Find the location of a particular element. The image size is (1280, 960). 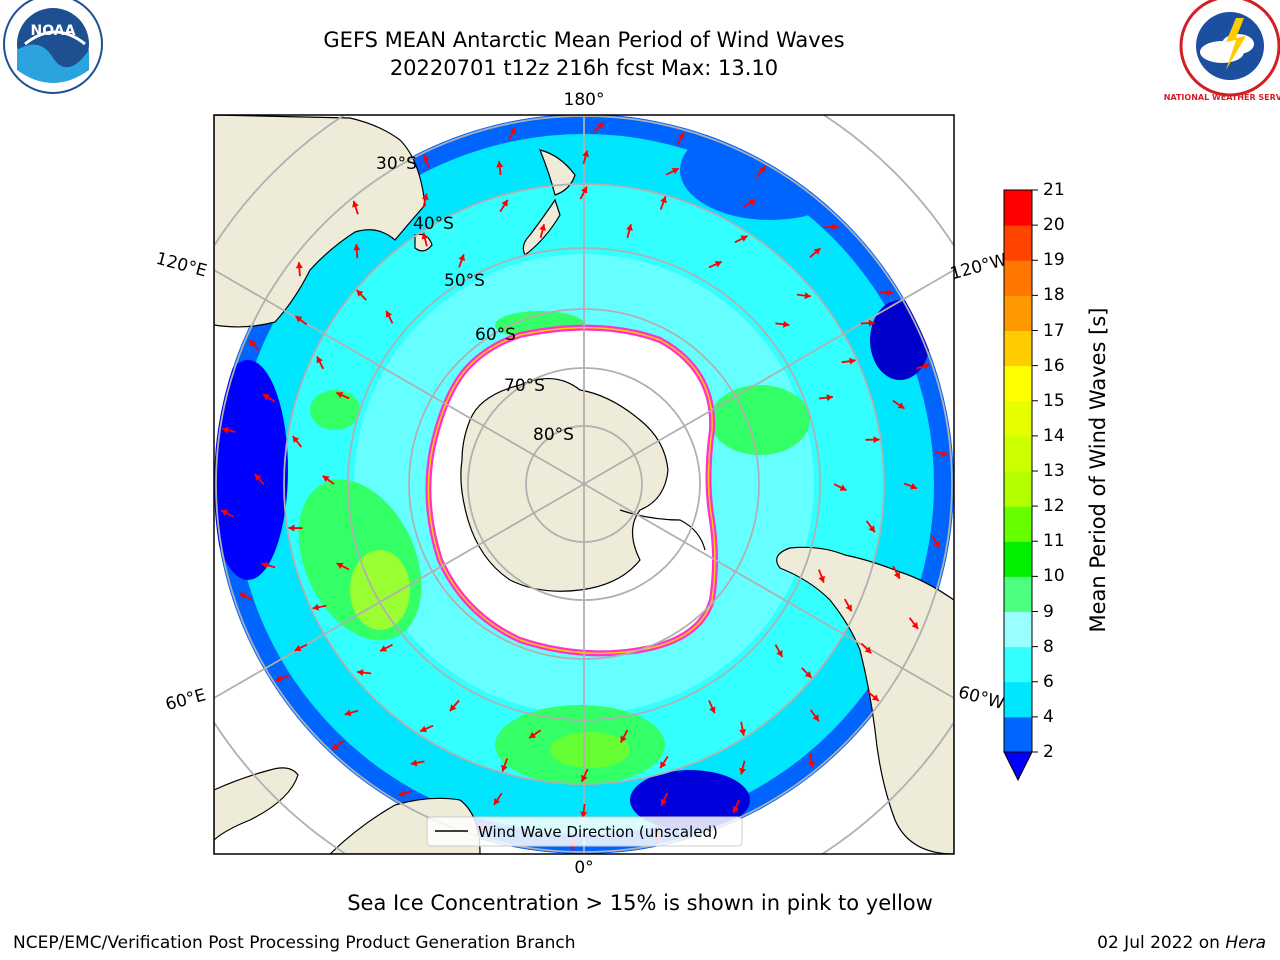

colorbar-tick-label: 9 is located at coordinates (1048, 611).